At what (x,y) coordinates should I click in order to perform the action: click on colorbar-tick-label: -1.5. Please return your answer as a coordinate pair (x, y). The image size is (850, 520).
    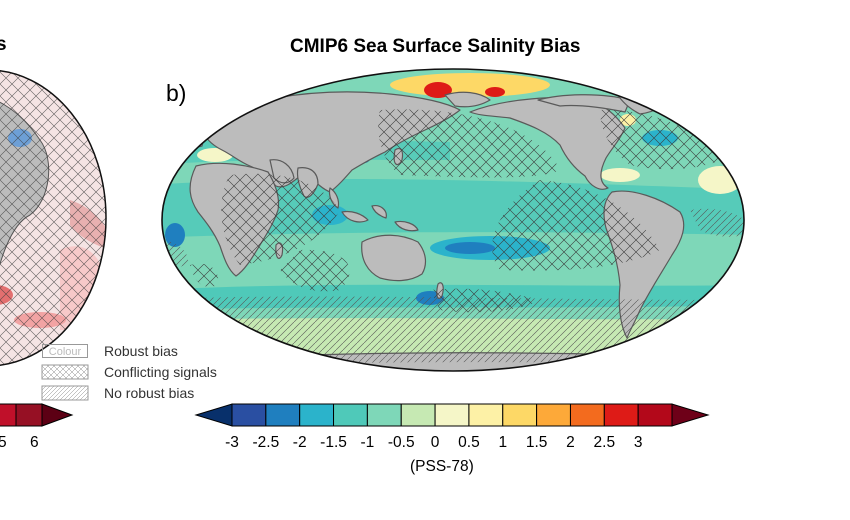
    Looking at the image, I should click on (333, 442).